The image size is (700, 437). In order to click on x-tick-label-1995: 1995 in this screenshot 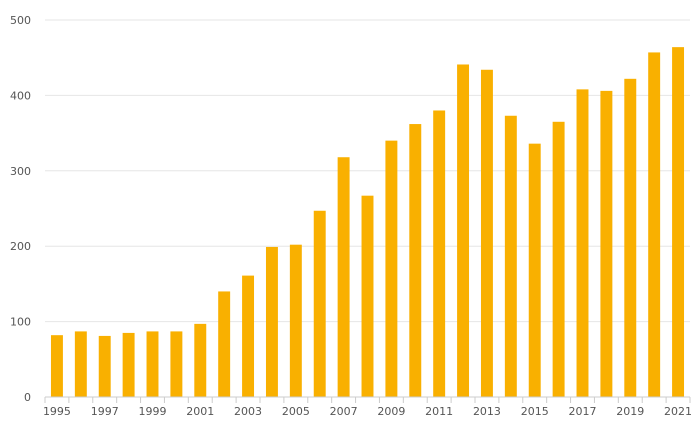, I will do `click(57, 411)`.